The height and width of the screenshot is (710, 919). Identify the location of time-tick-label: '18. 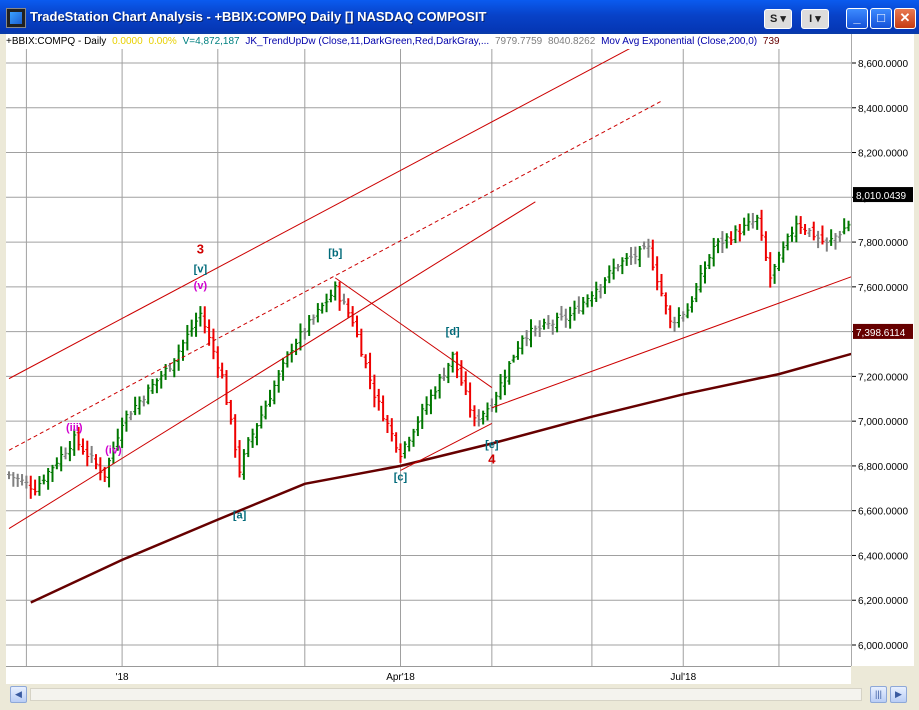
(122, 677).